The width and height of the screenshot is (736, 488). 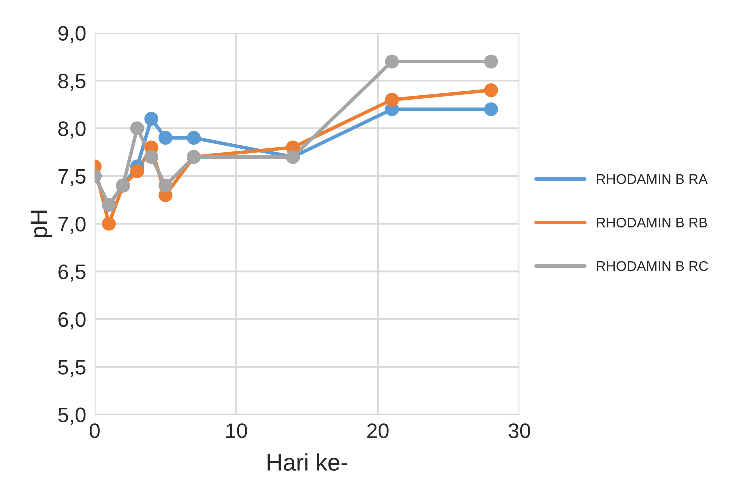 I want to click on x-tick-label: 10, so click(x=237, y=431).